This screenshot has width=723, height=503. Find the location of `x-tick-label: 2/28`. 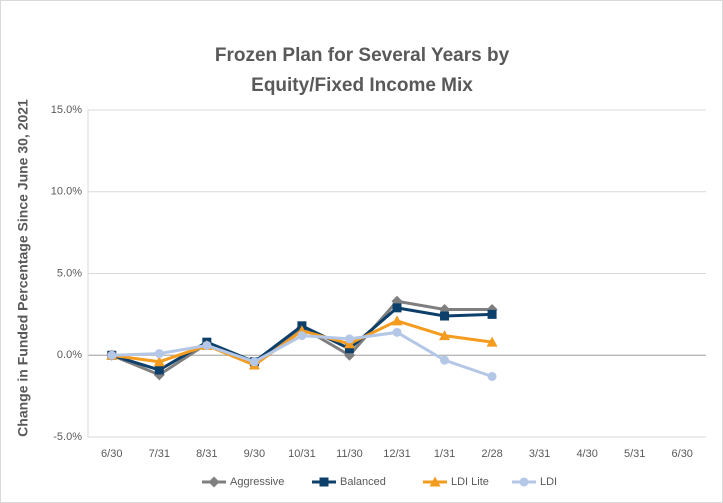

x-tick-label: 2/28 is located at coordinates (491, 454).